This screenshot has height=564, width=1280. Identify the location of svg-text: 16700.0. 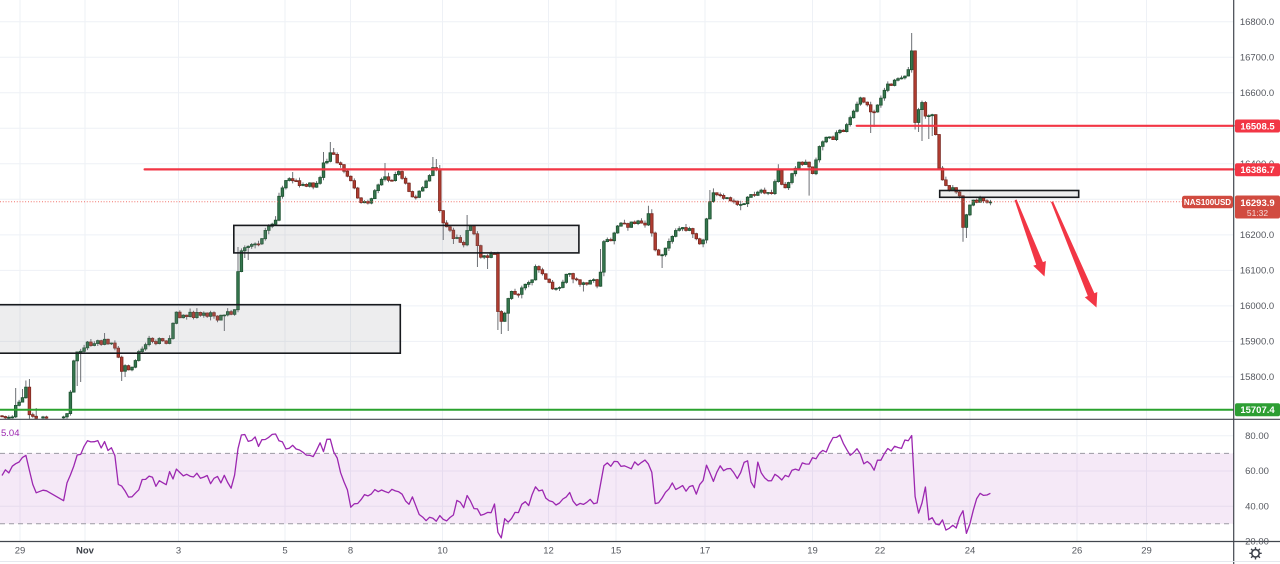
(1257, 58).